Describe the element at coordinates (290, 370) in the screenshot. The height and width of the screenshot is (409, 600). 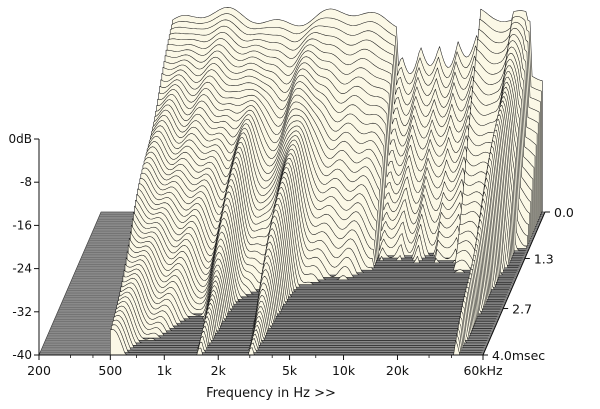
I see `x-tick-label: 5k` at that location.